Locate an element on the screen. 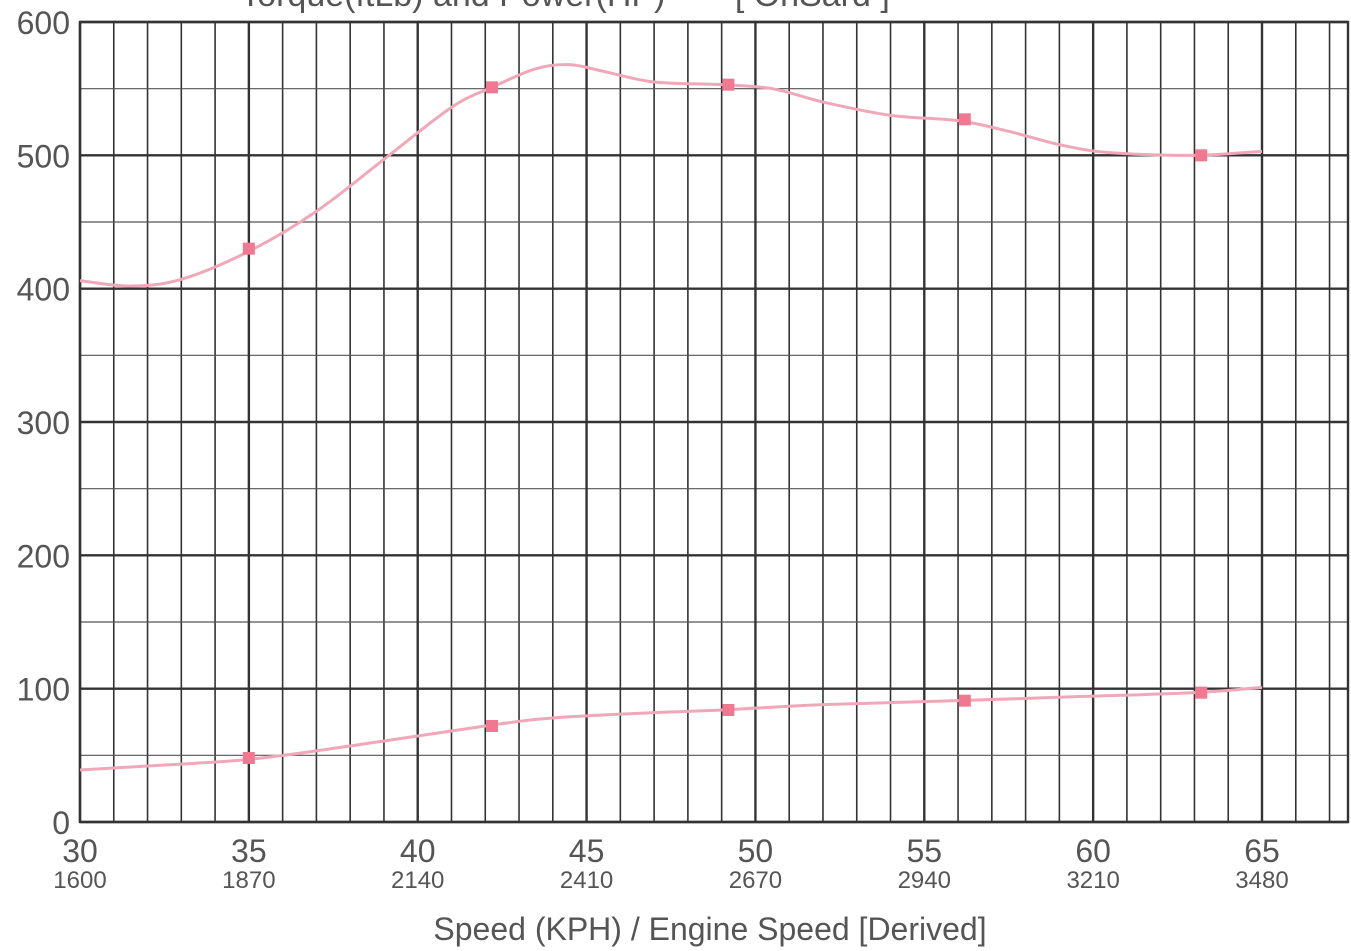  y-tick-label: 200 is located at coordinates (43, 556).